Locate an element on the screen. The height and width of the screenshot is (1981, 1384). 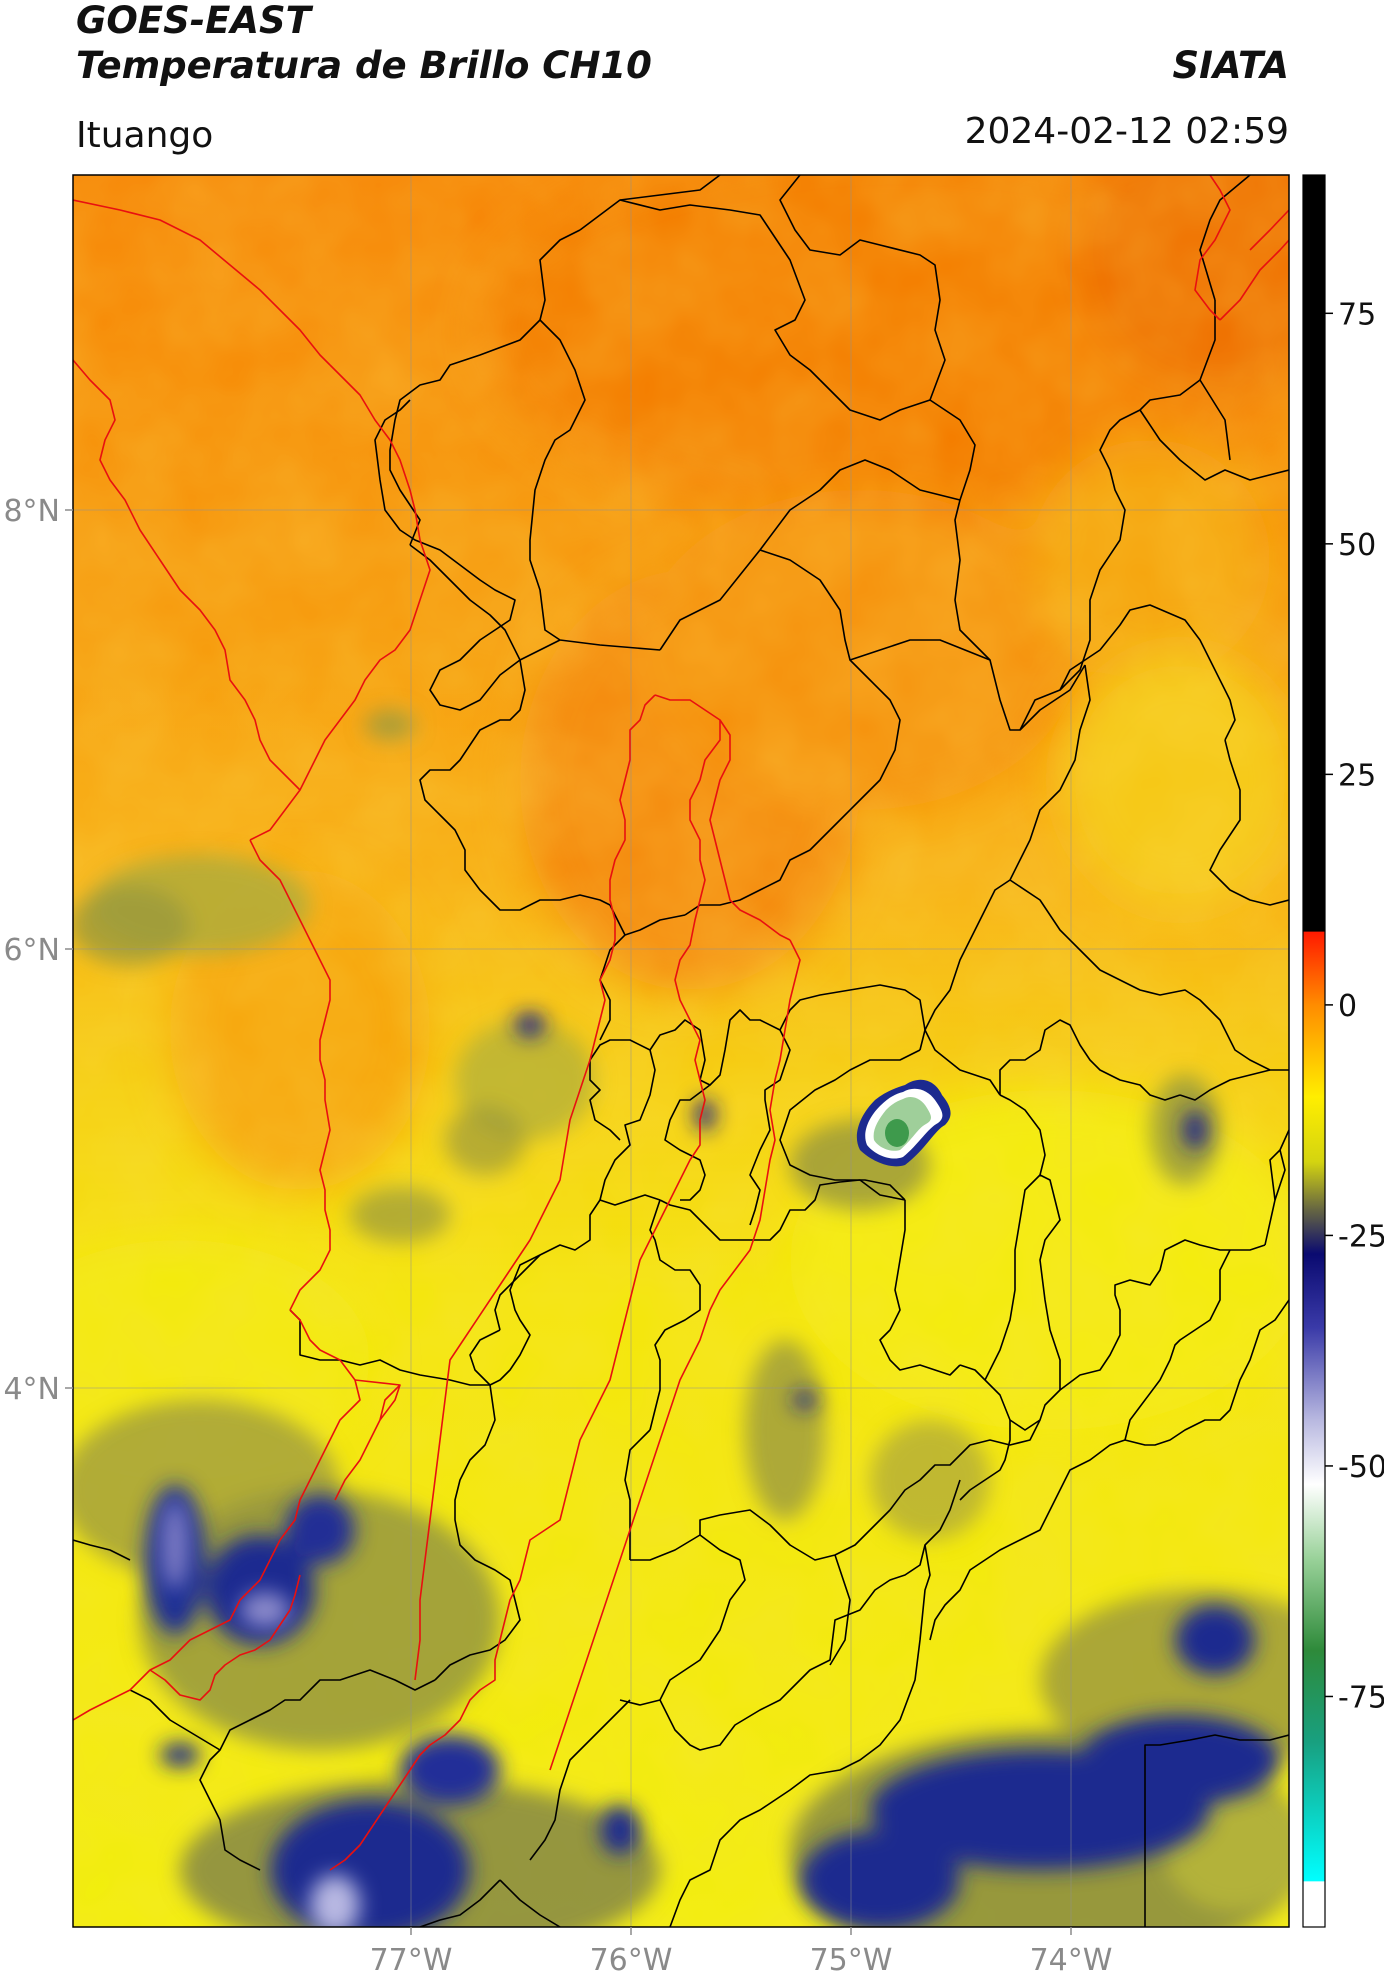
lon-tick-75w: 75°W is located at coordinates (851, 1960).